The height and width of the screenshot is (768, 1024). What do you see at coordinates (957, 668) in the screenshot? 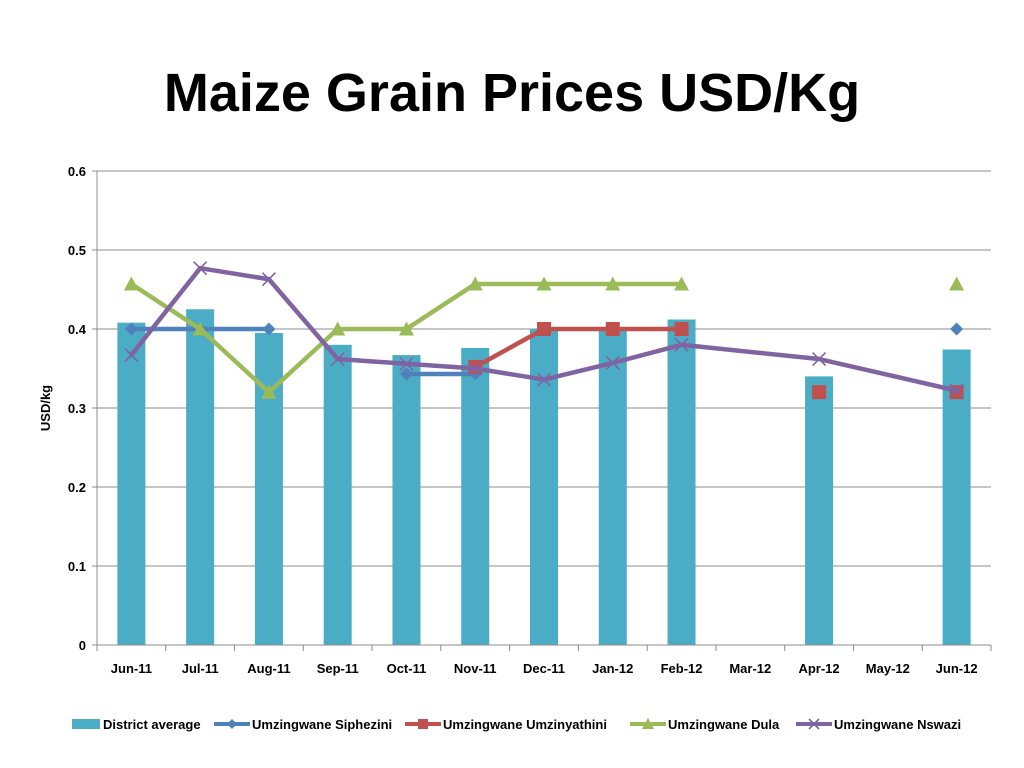
I see `x-tick-label: Jun-12` at bounding box center [957, 668].